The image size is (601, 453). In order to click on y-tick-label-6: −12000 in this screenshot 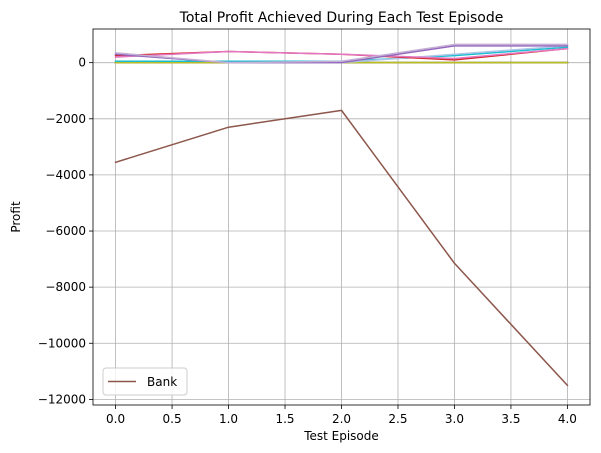, I will do `click(62, 399)`.